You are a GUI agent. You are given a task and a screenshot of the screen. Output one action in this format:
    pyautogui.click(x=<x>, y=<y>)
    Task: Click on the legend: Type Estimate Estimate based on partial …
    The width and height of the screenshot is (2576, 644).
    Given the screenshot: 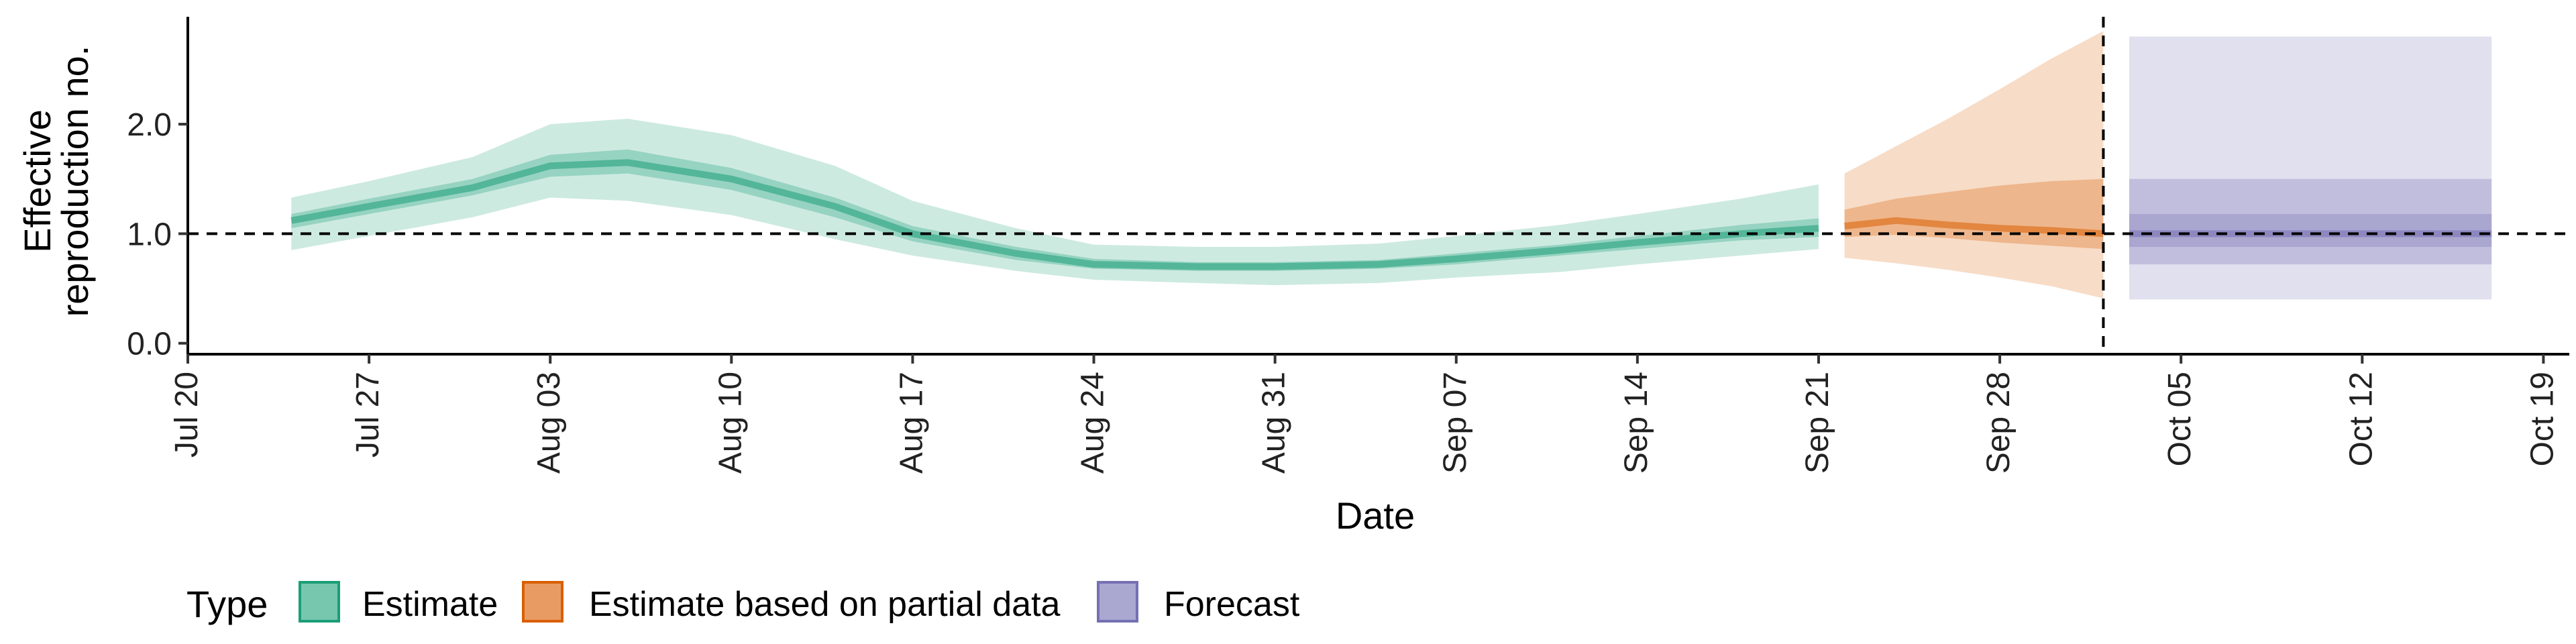 What is the action you would take?
    pyautogui.click(x=743, y=603)
    